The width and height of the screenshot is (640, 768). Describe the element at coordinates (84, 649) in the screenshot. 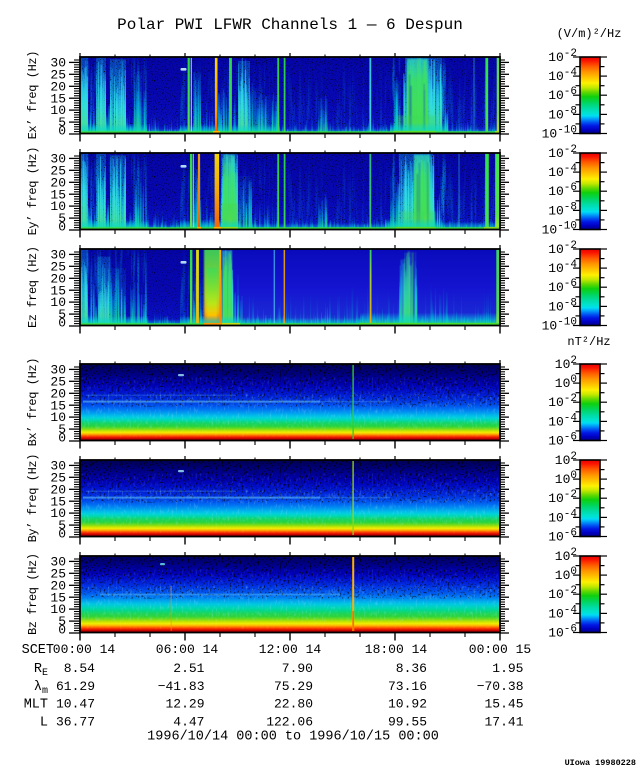

I see `svg-text: 00:00 14` at that location.